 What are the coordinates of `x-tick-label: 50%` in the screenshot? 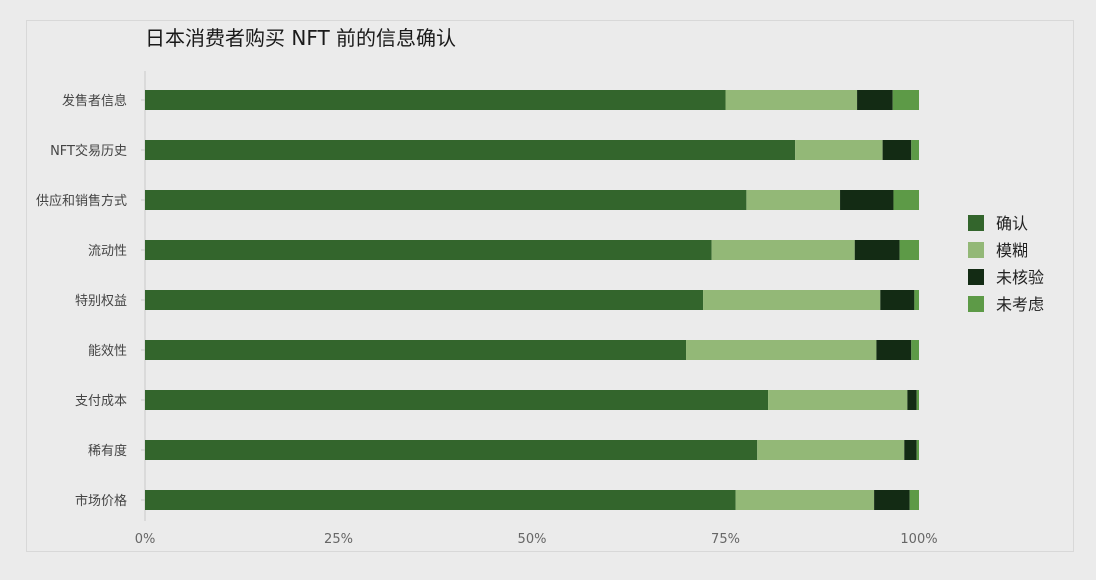 It's located at (532, 539).